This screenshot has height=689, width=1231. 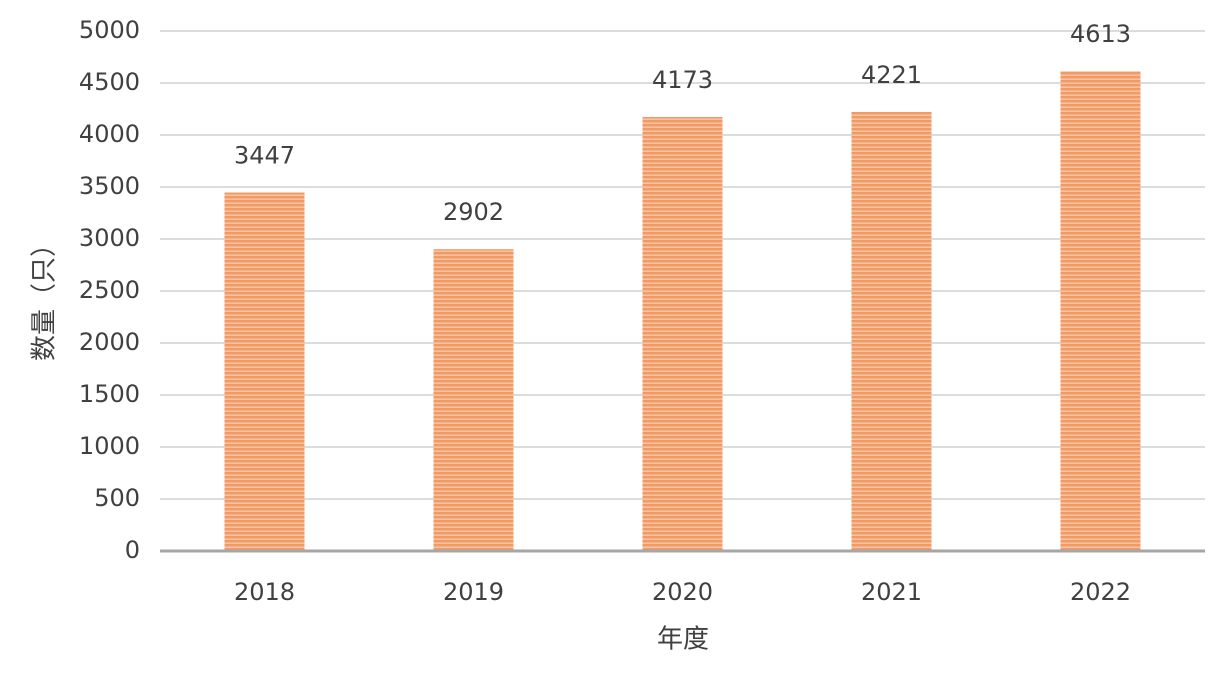 I want to click on y-tick-label: 3500, so click(x=109, y=186).